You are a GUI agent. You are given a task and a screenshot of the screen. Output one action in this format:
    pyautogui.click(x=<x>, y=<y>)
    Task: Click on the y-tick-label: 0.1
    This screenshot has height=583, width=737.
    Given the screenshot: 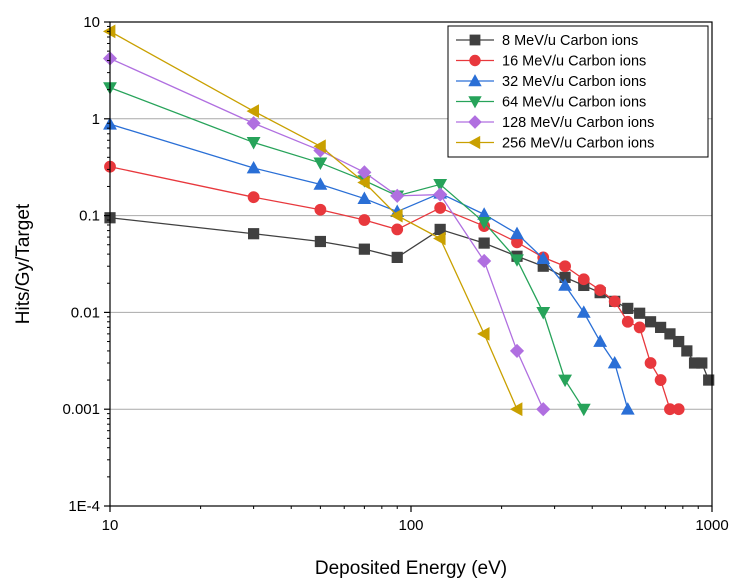 What is the action you would take?
    pyautogui.click(x=89, y=216)
    